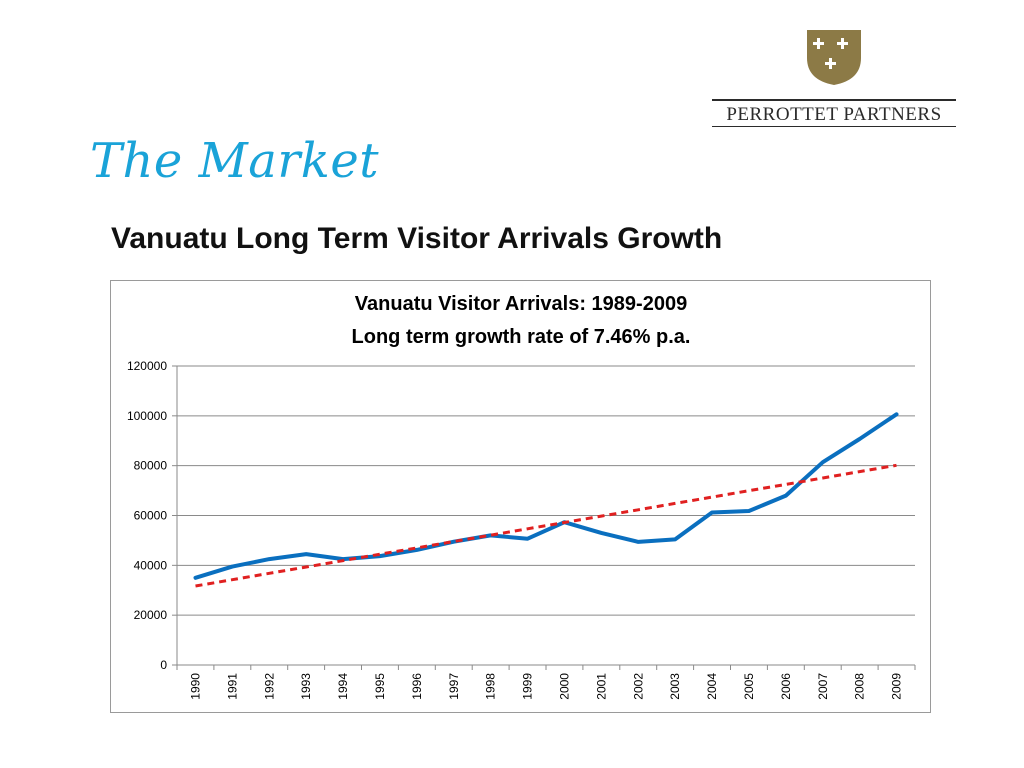  I want to click on y-tick-label: 80000, so click(151, 466).